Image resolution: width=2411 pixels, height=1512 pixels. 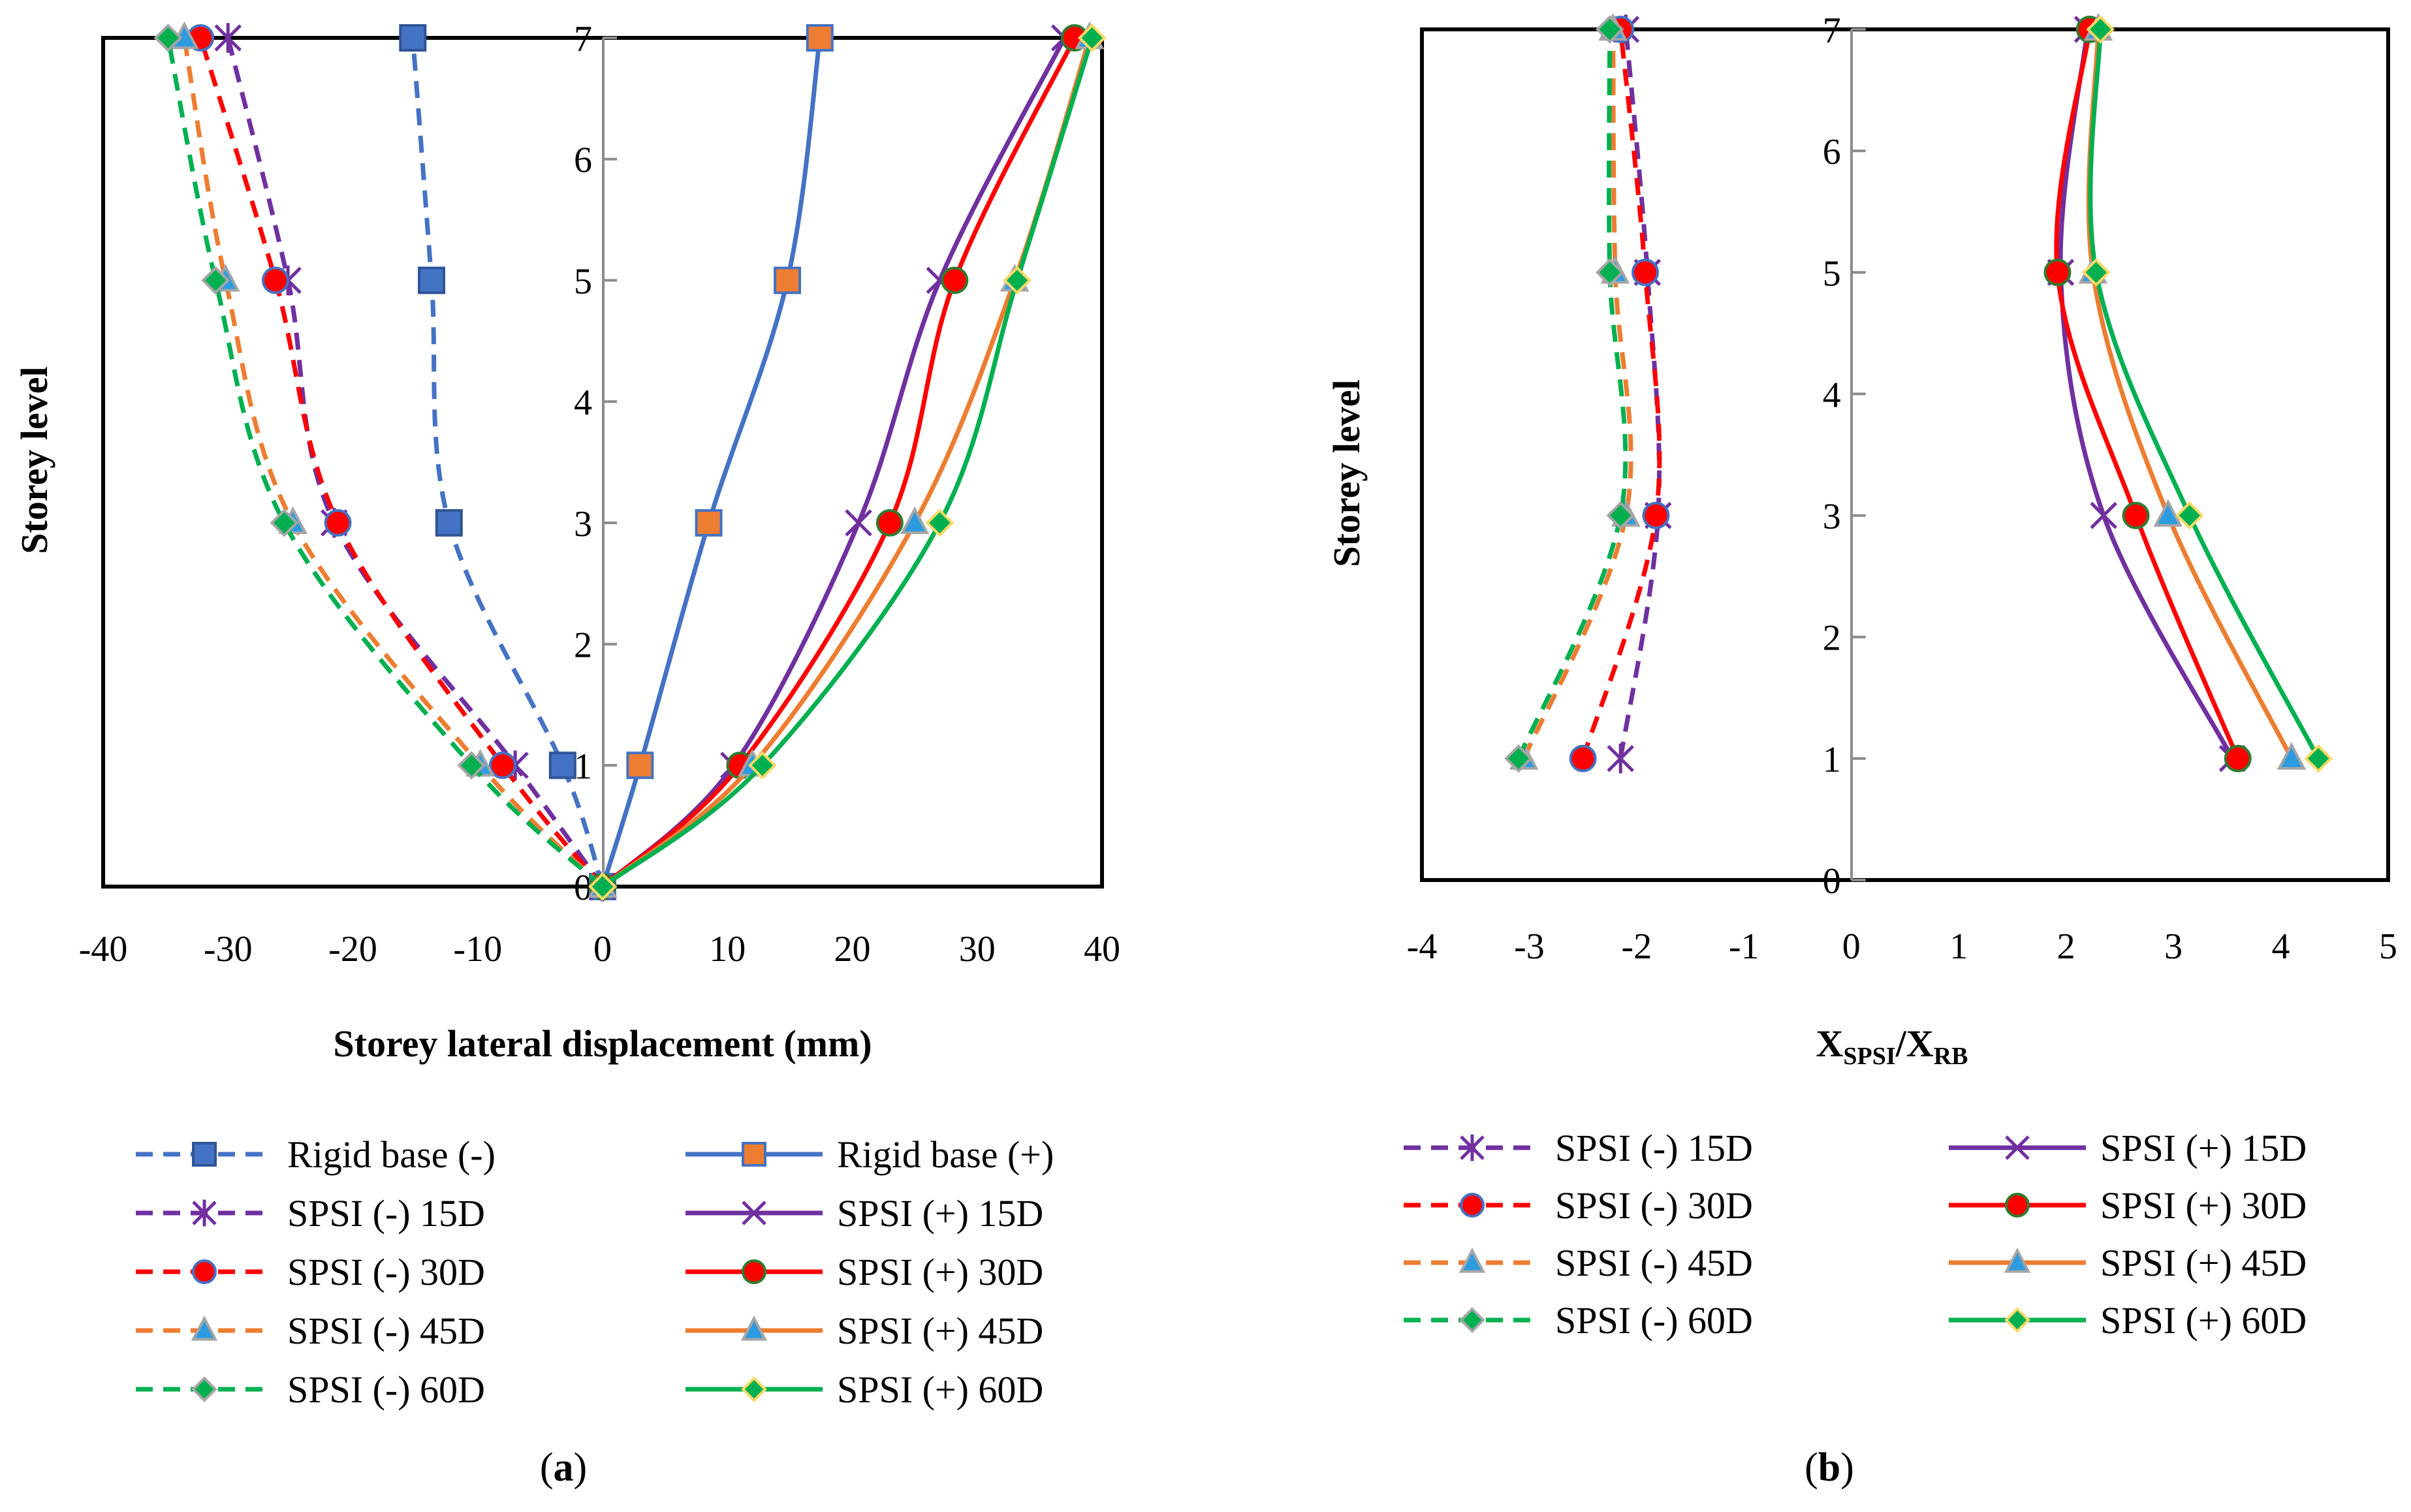 What do you see at coordinates (1869, 1056) in the screenshot?
I see `x-axis-title-b-sub1: SPSI` at bounding box center [1869, 1056].